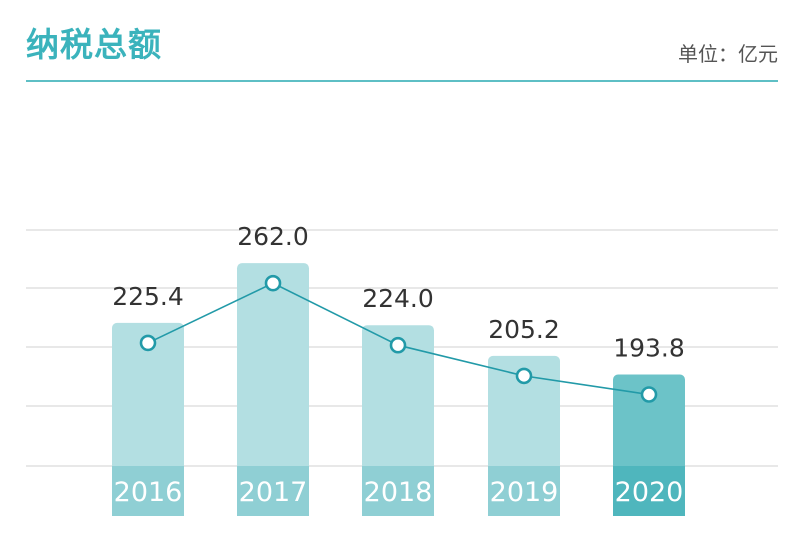 This screenshot has width=800, height=538. I want to click on value-label-2020: 193.8, so click(649, 348).